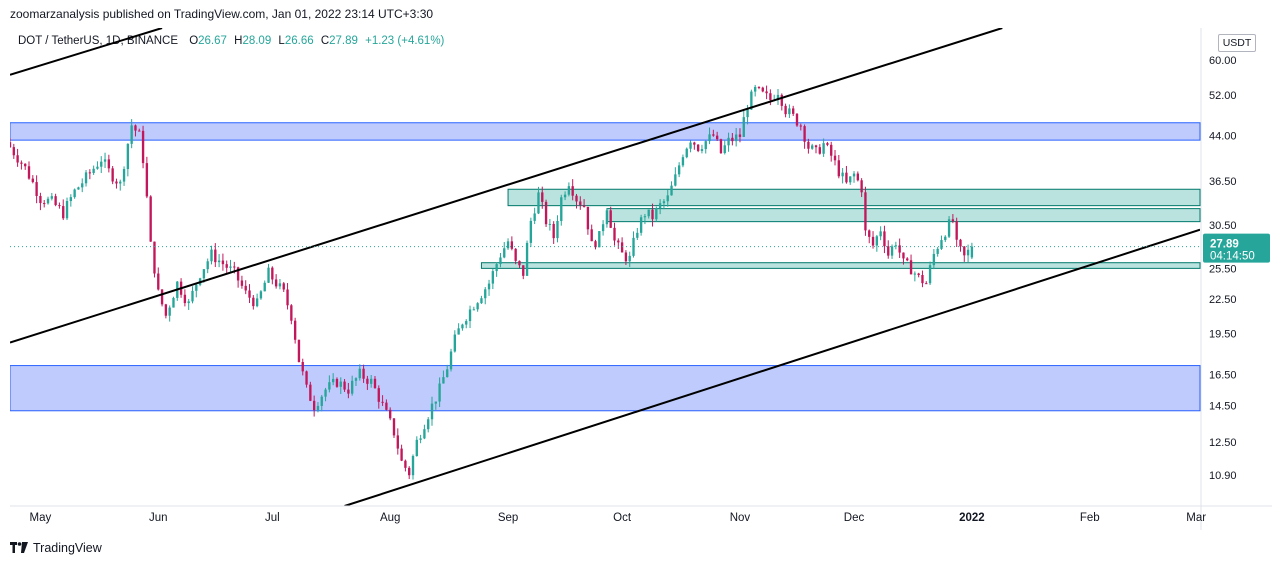 The height and width of the screenshot is (566, 1280). I want to click on y-tick-label: 44.00, so click(1223, 137).